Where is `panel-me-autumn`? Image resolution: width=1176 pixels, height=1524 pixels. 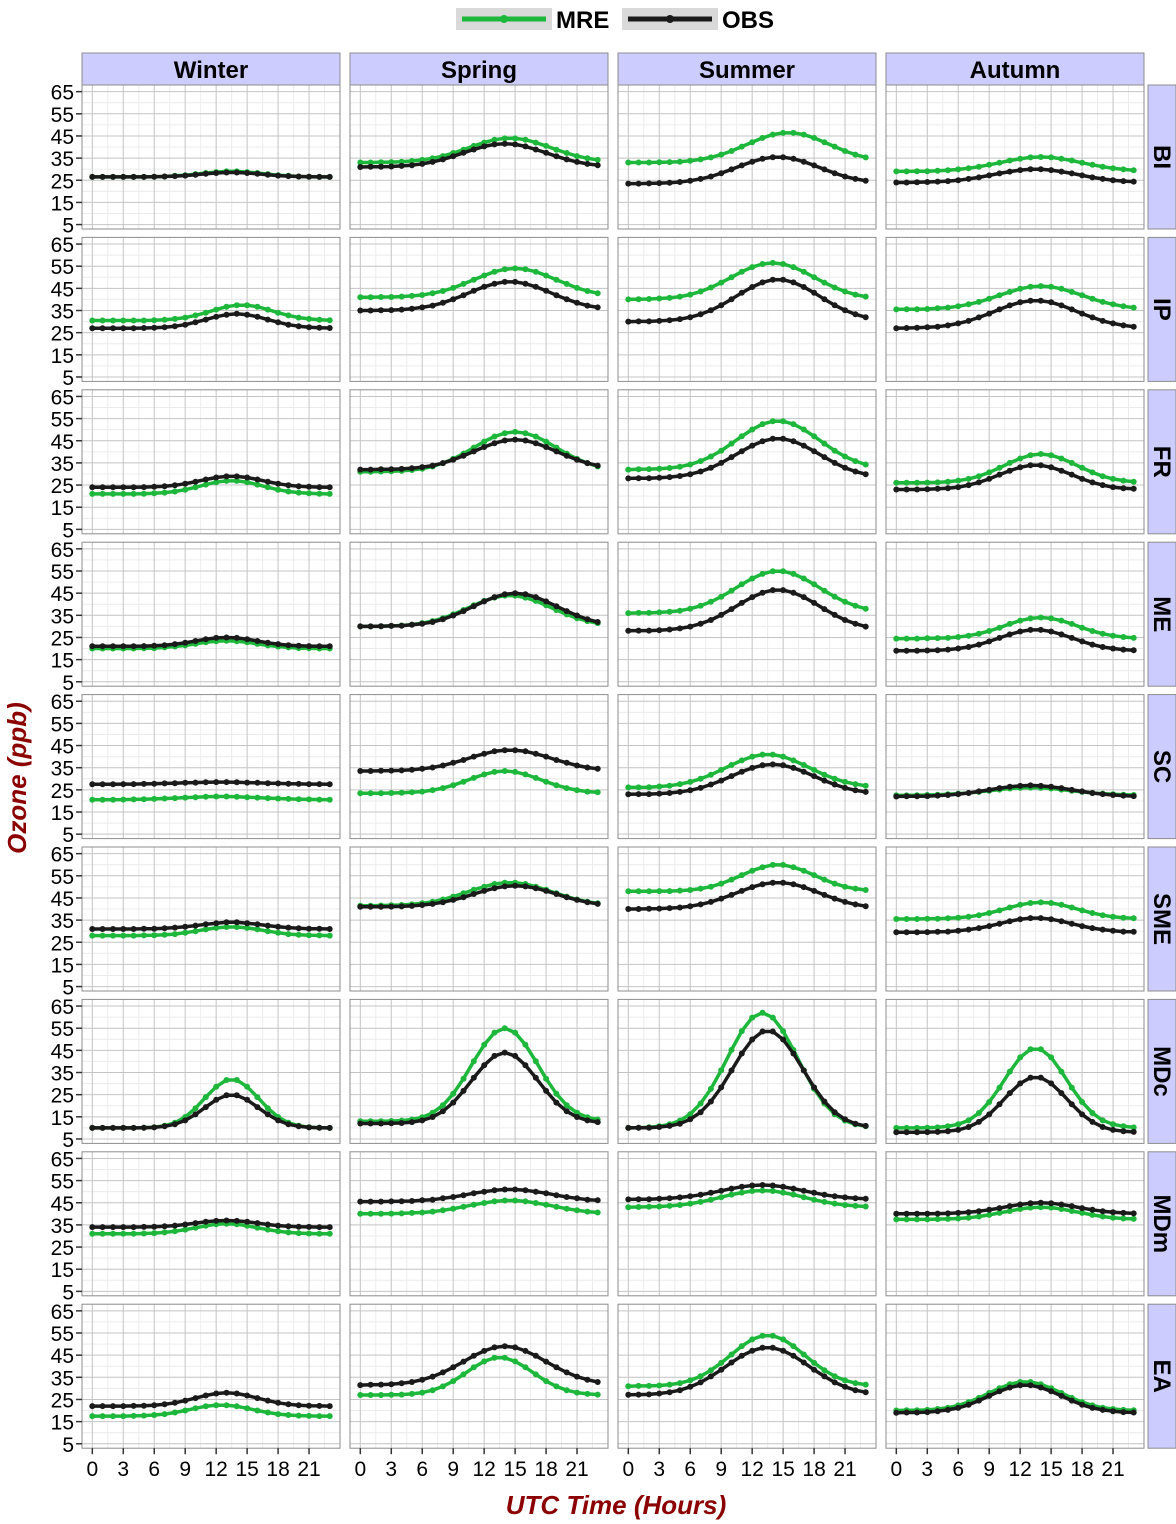 panel-me-autumn is located at coordinates (1015, 614).